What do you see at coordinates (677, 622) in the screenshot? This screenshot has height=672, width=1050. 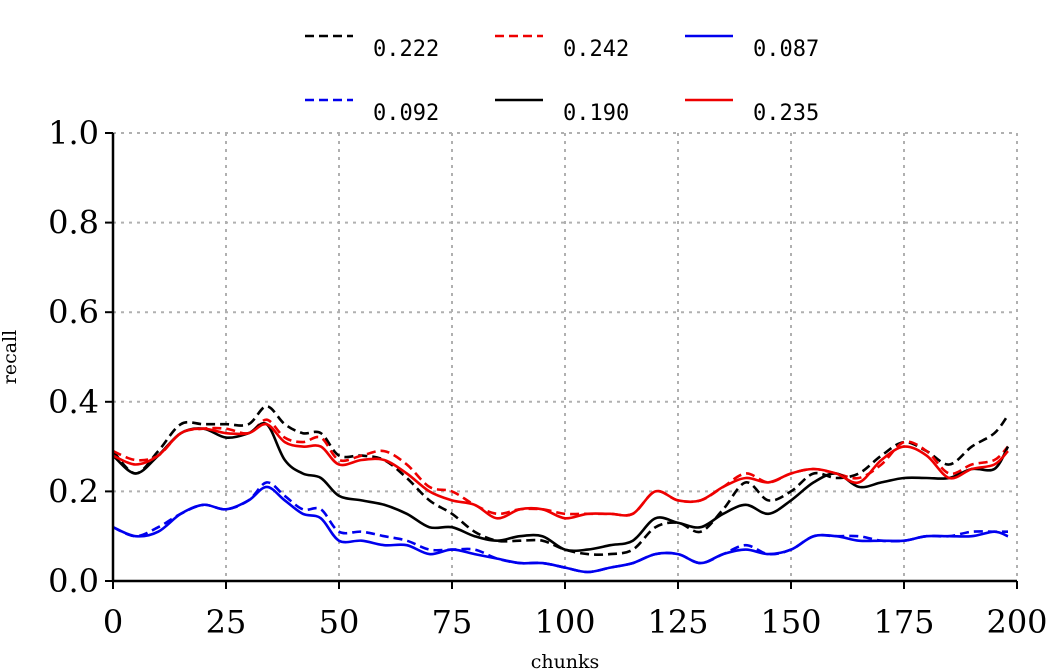 I see `x-tick-label: 125` at bounding box center [677, 622].